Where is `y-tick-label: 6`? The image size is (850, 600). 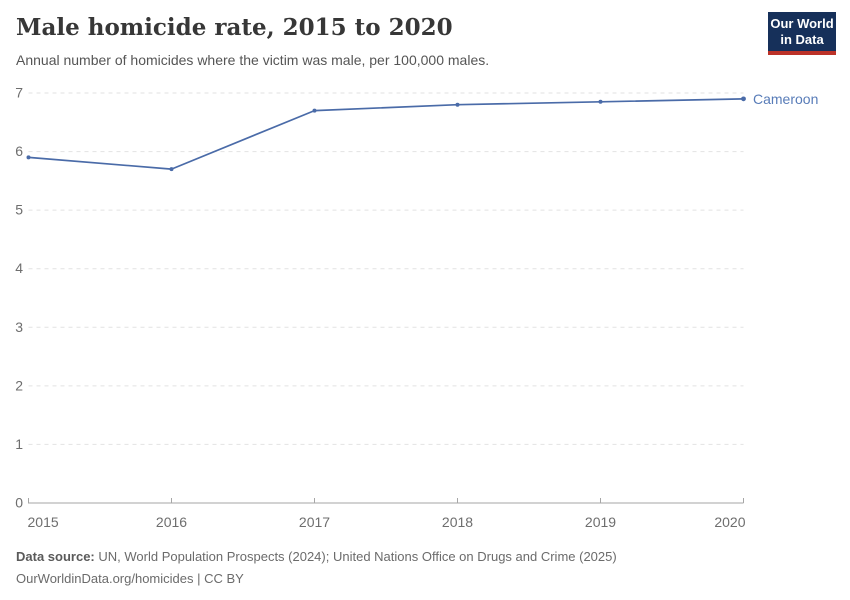
y-tick-label: 6 is located at coordinates (19, 151).